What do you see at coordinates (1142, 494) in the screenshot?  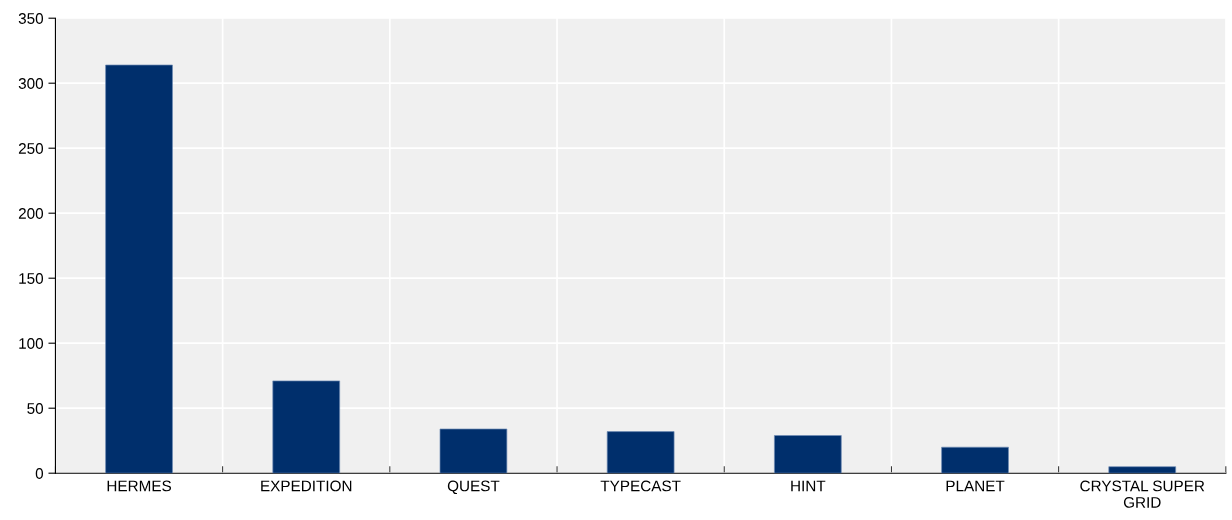 I see `x-tick-label: CRYSTAL SUPER GRID` at bounding box center [1142, 494].